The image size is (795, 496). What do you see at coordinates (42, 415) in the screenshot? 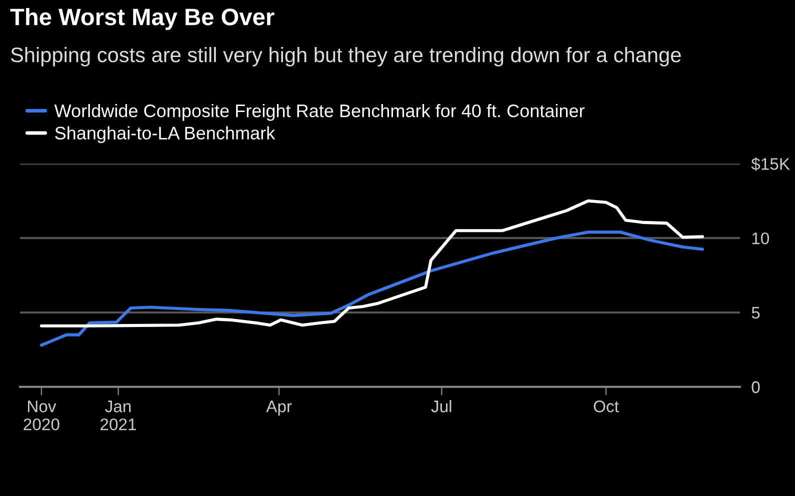
I see `x-tick-label: Nov 2020` at bounding box center [42, 415].